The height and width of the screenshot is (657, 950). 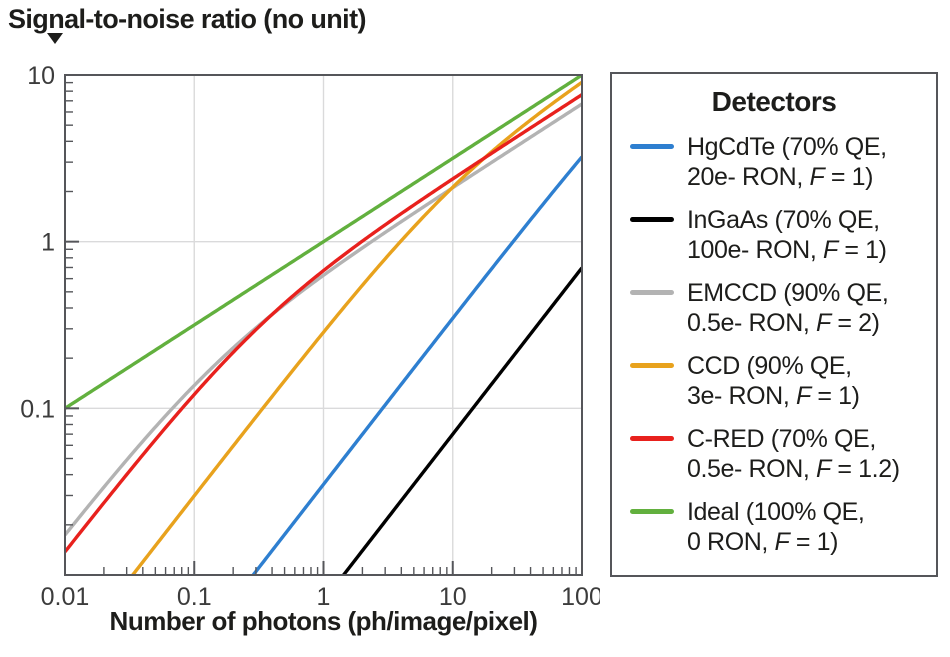 What do you see at coordinates (774, 101) in the screenshot?
I see `legend-title: Detectors` at bounding box center [774, 101].